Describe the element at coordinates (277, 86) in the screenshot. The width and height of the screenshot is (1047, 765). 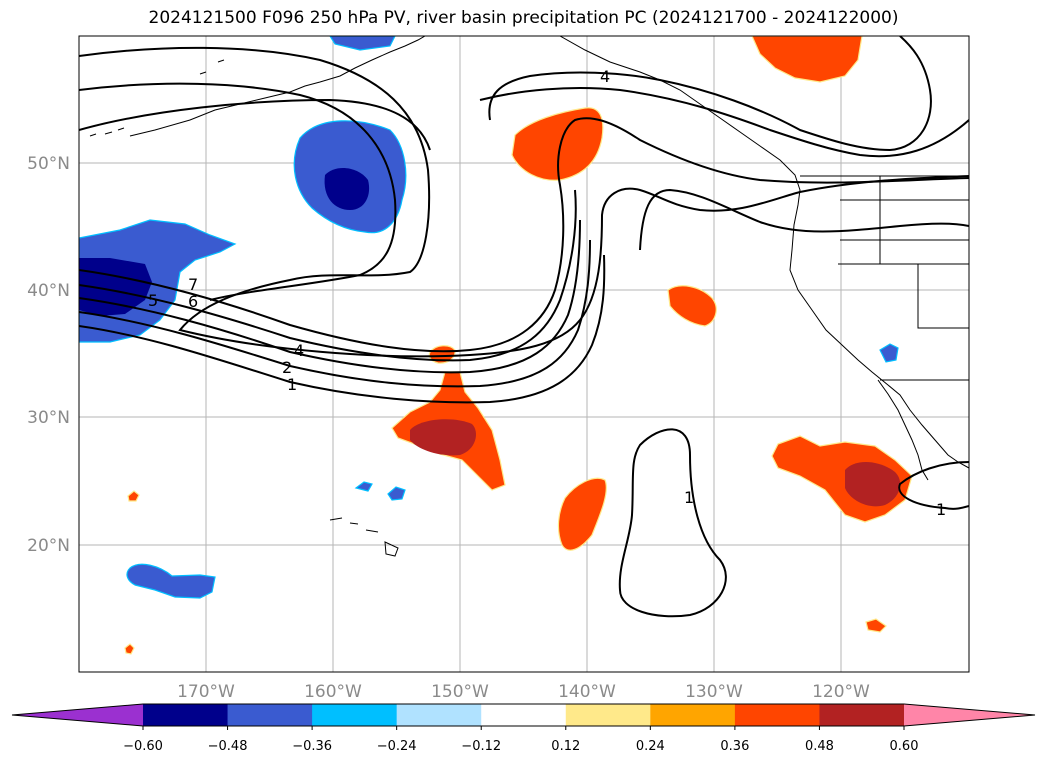
I see `coastline-alaska-peninsula` at that location.